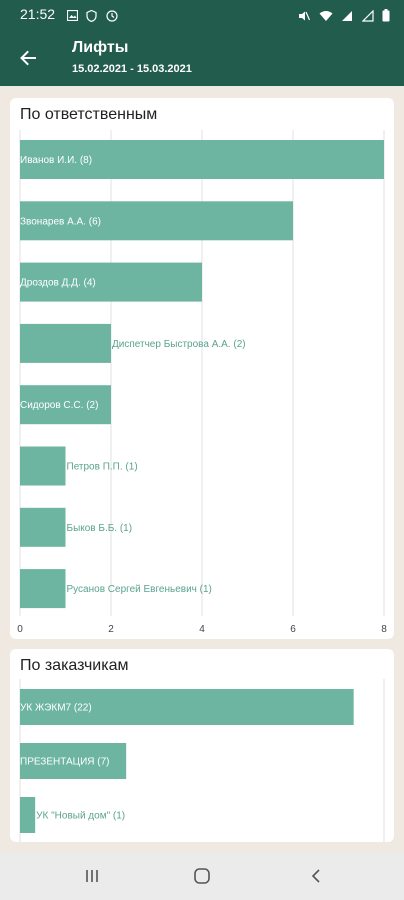 Image resolution: width=404 pixels, height=900 pixels. Describe the element at coordinates (139, 589) in the screenshot. I see `bar-label: Русанов Сергей Евгеньевич (1)` at that location.